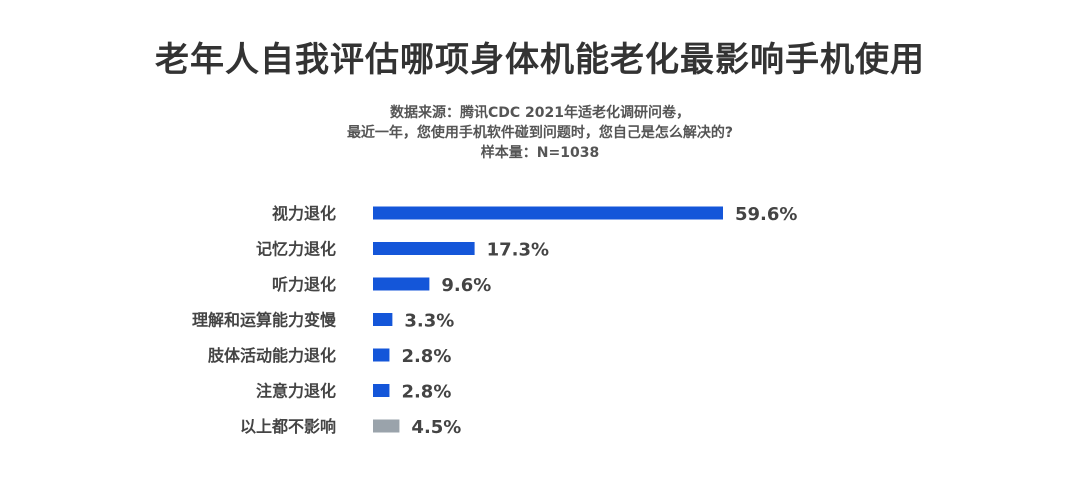 Image resolution: width=1080 pixels, height=483 pixels. What do you see at coordinates (518, 250) in the screenshot?
I see `value-label: 17.3%` at bounding box center [518, 250].